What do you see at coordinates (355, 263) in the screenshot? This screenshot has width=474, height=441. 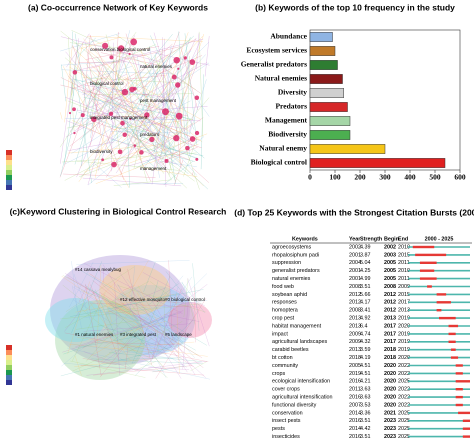 I see `table-cell: 2004` at bounding box center [355, 263].